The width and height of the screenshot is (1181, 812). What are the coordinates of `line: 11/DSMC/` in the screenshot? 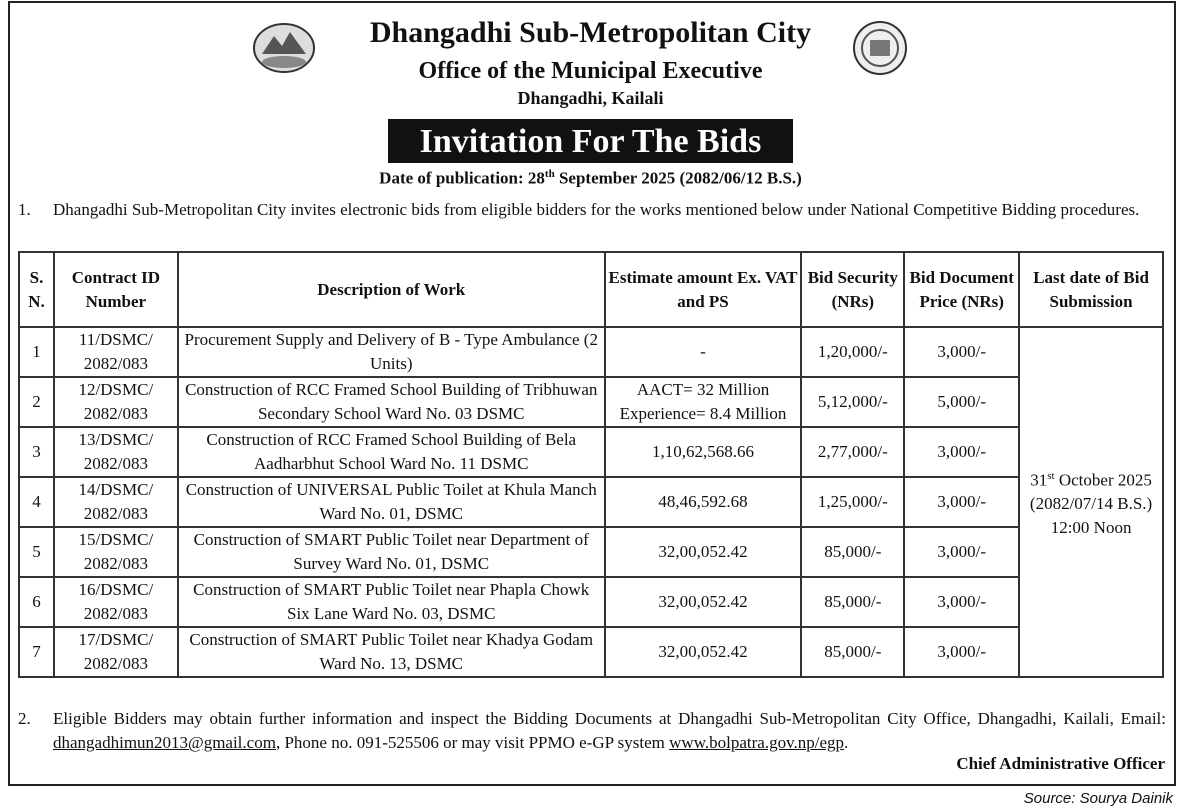 It's located at (115, 339).